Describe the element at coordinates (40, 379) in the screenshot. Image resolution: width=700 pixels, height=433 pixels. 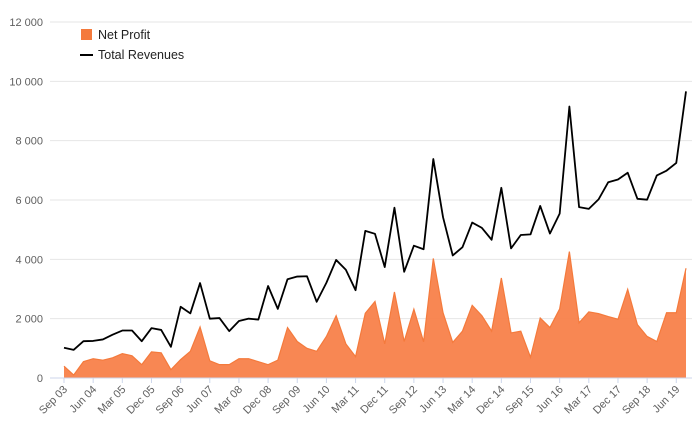
I see `y-tick-label: 0` at that location.